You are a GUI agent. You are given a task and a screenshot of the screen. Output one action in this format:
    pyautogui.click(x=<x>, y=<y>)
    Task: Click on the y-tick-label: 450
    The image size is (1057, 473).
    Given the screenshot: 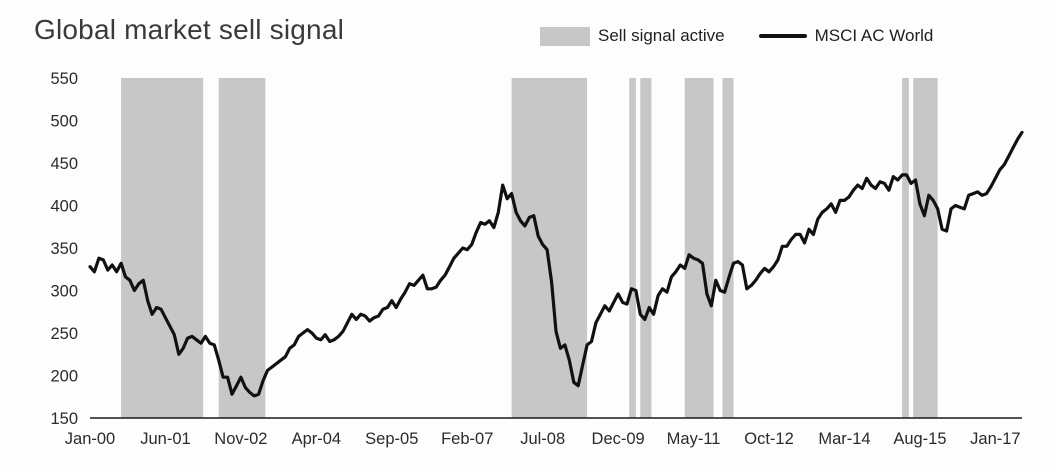 What is the action you would take?
    pyautogui.click(x=64, y=164)
    